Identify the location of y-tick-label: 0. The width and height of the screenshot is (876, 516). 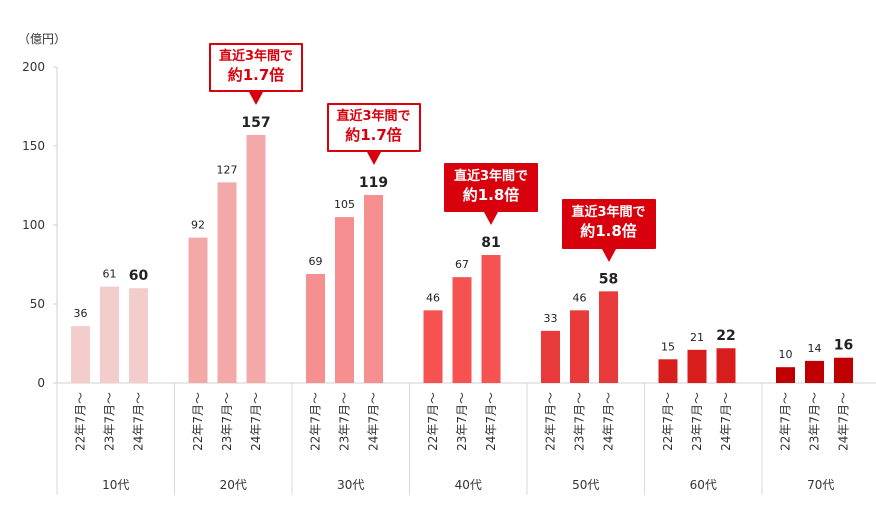
(41, 383).